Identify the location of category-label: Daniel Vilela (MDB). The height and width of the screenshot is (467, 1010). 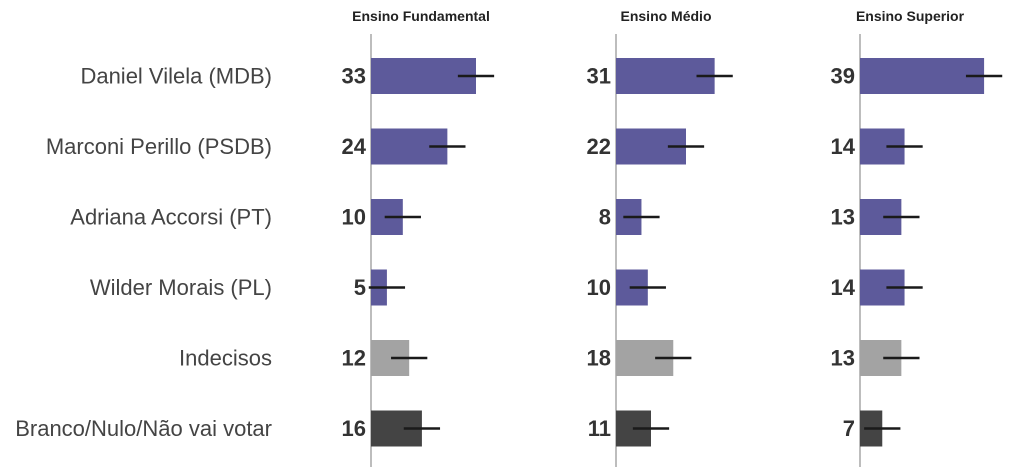
(176, 76).